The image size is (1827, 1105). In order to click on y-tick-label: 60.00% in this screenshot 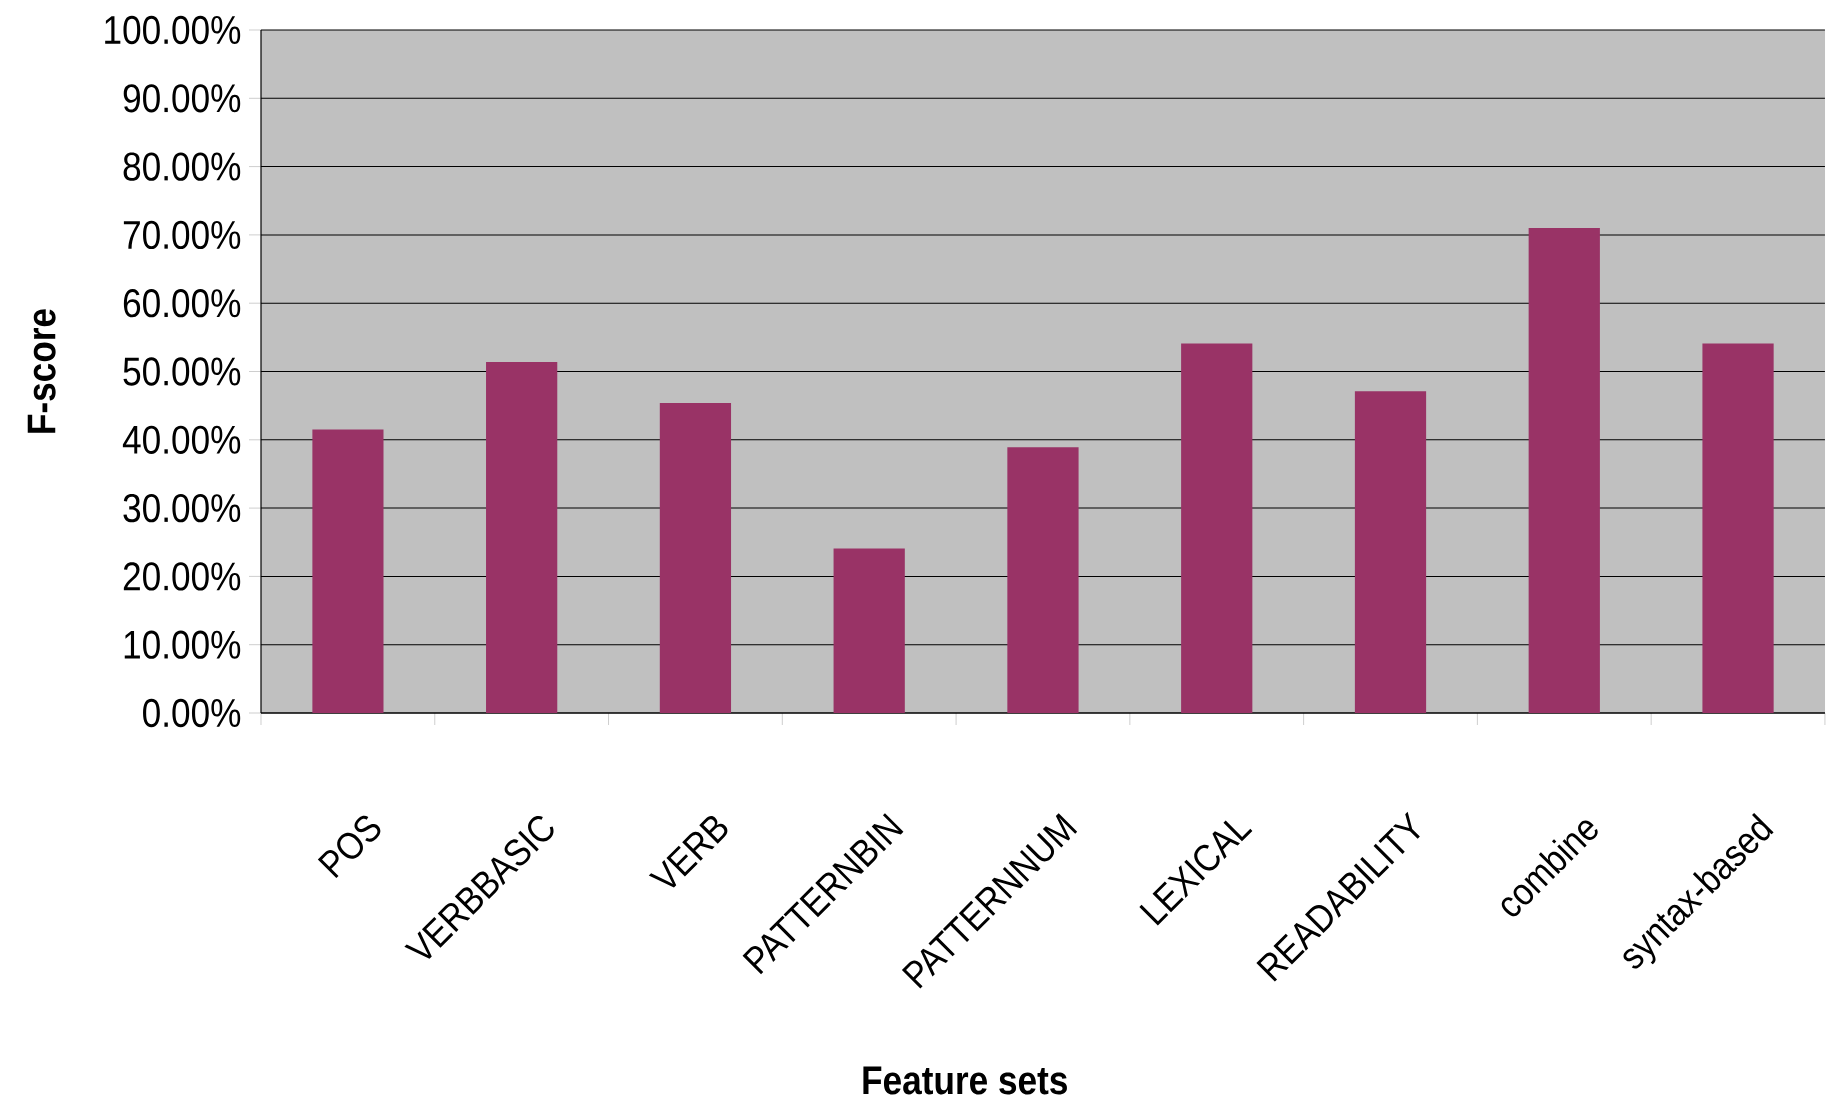, I will do `click(182, 303)`.